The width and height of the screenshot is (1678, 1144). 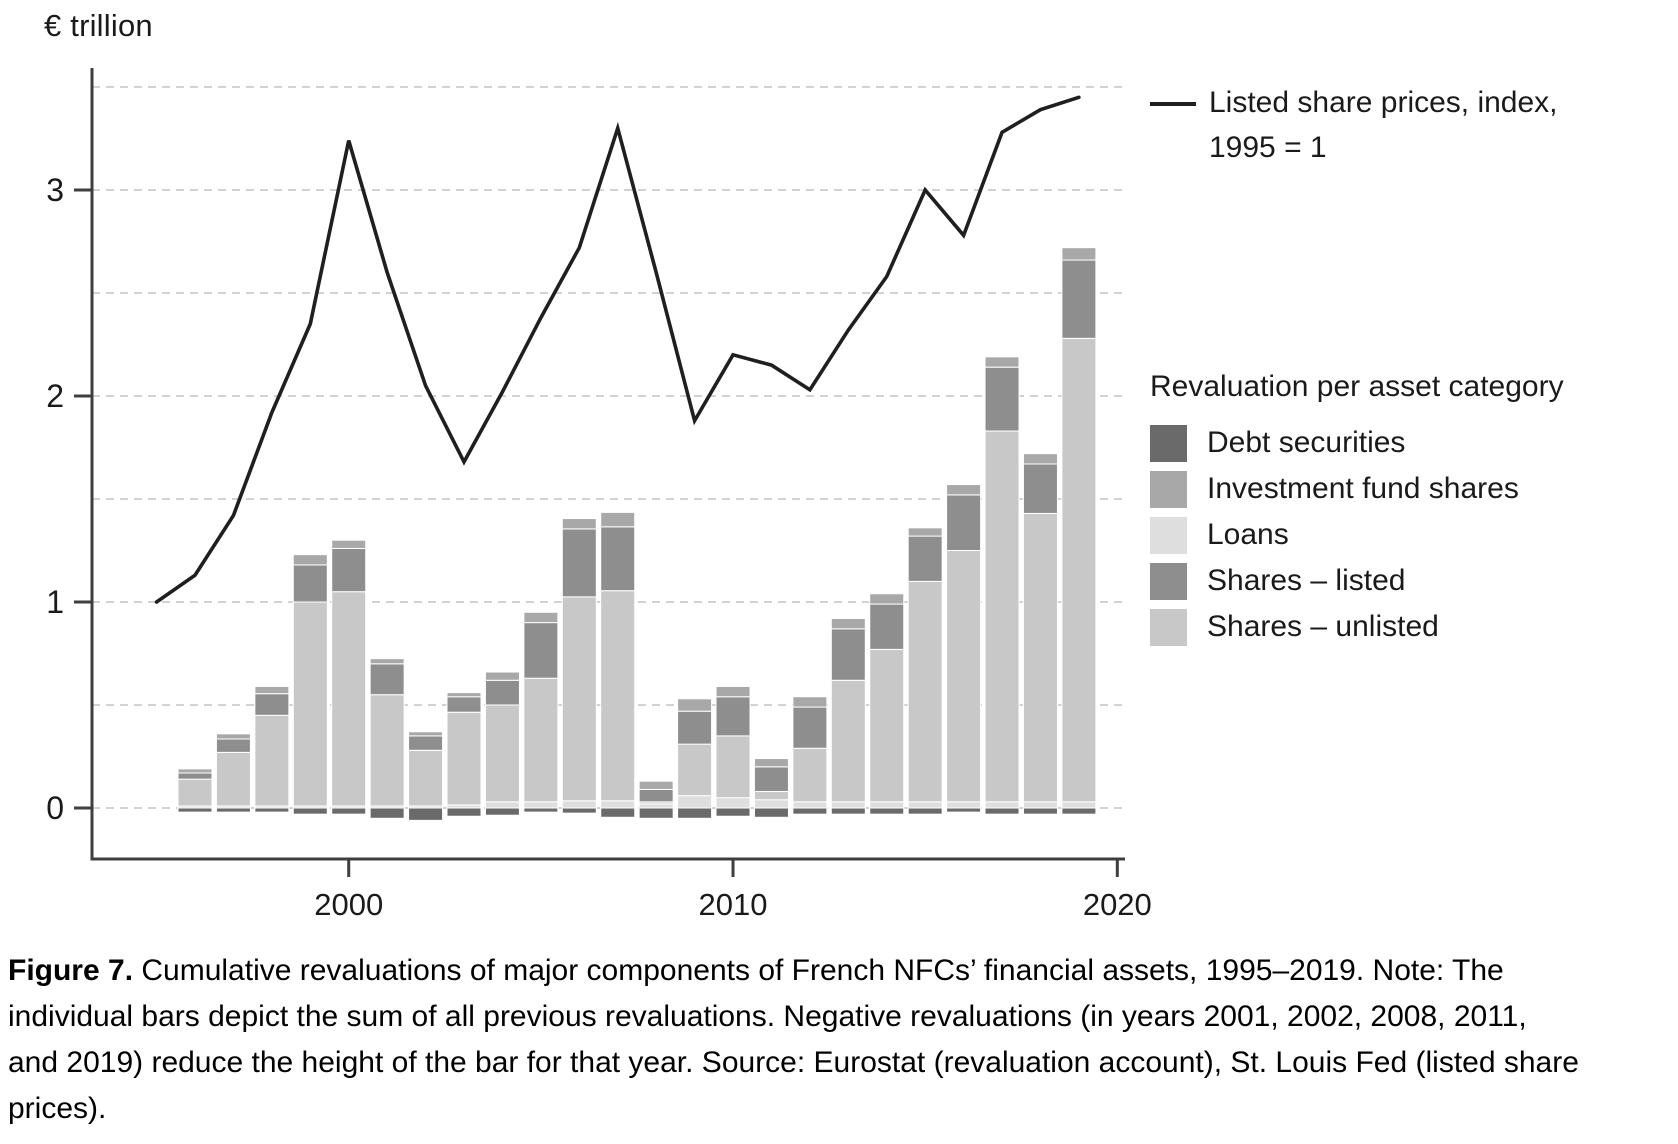 I want to click on legend-title: Revaluation per asset category, so click(x=1357, y=386).